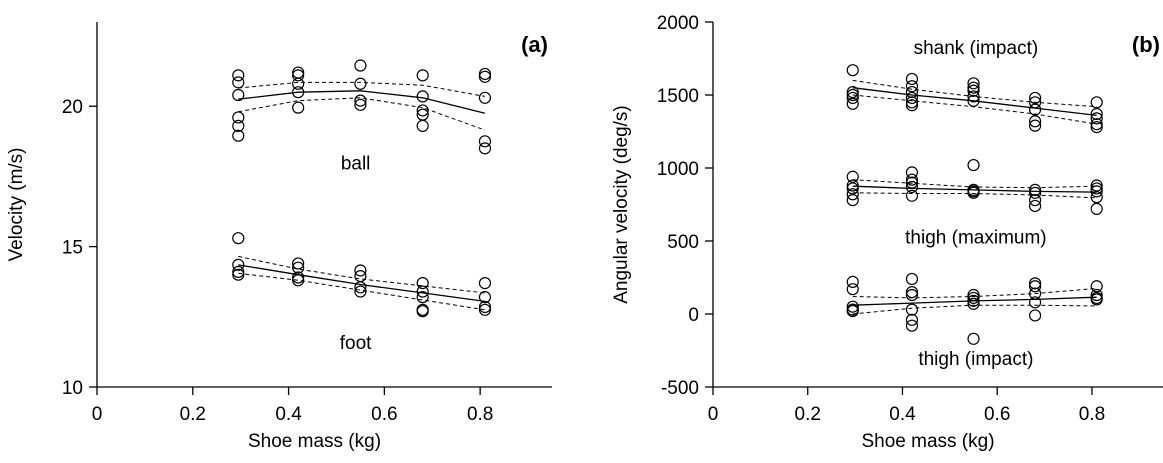 The height and width of the screenshot is (463, 1163). Describe the element at coordinates (356, 343) in the screenshot. I see `annotation-label: foot` at that location.